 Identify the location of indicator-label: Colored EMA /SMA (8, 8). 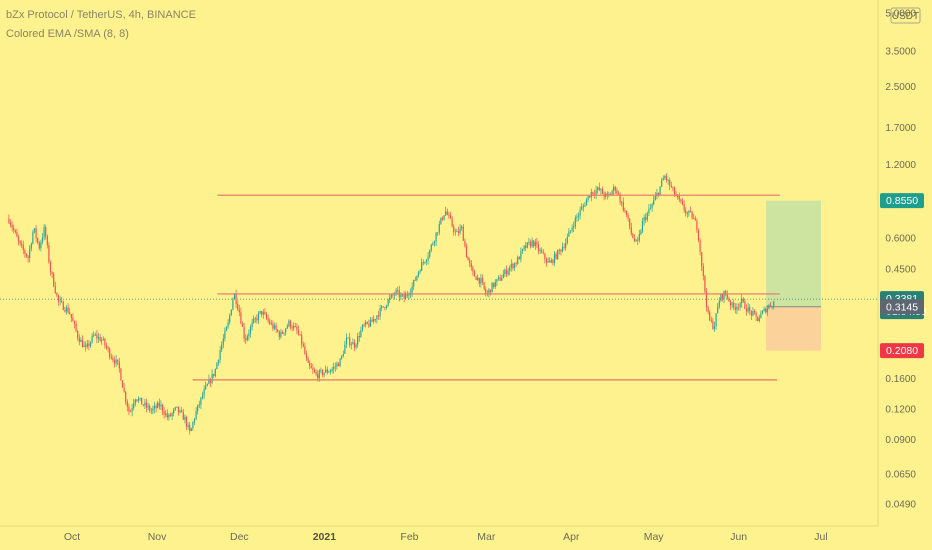
(67, 34).